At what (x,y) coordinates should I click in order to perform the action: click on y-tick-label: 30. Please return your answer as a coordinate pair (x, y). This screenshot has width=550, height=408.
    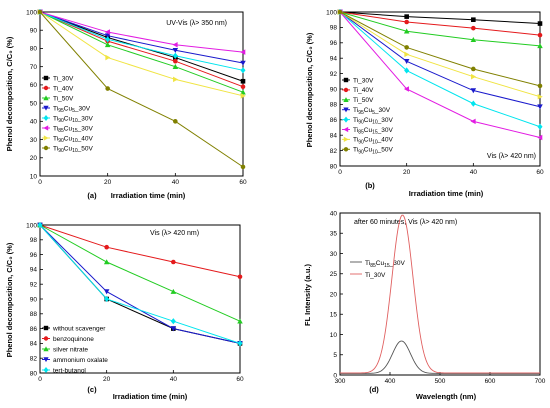
    Looking at the image, I should click on (334, 254).